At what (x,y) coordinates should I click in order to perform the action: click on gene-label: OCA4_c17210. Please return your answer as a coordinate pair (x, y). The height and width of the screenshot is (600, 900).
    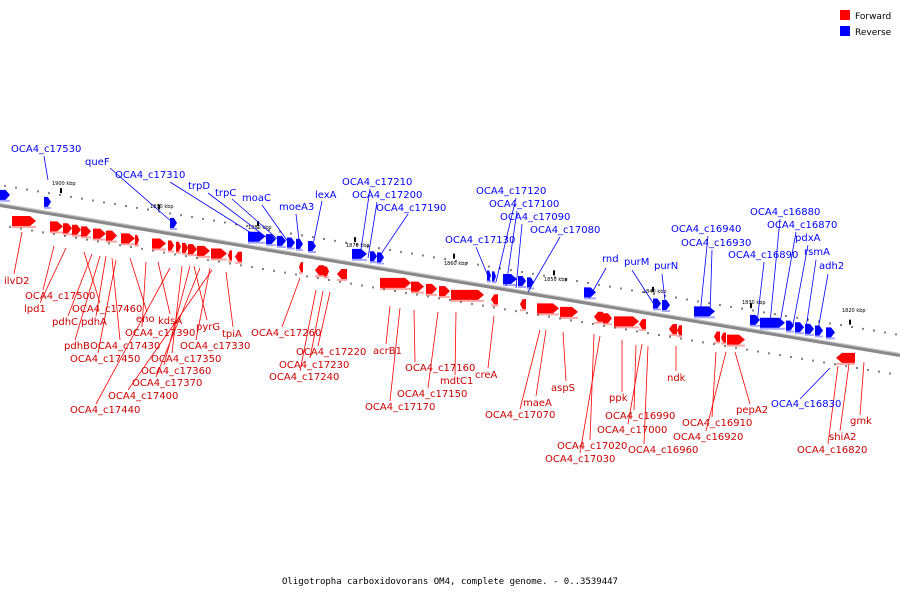
    Looking at the image, I should click on (377, 182).